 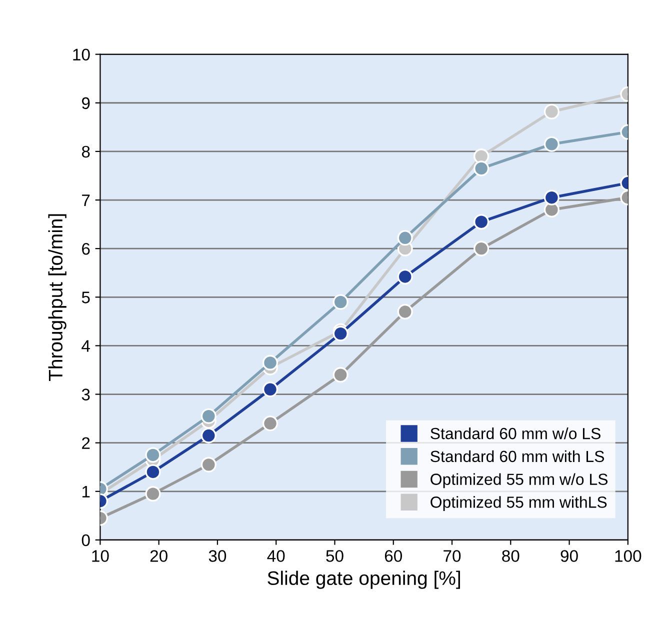 What do you see at coordinates (628, 556) in the screenshot?
I see `x-tick-label: 100` at bounding box center [628, 556].